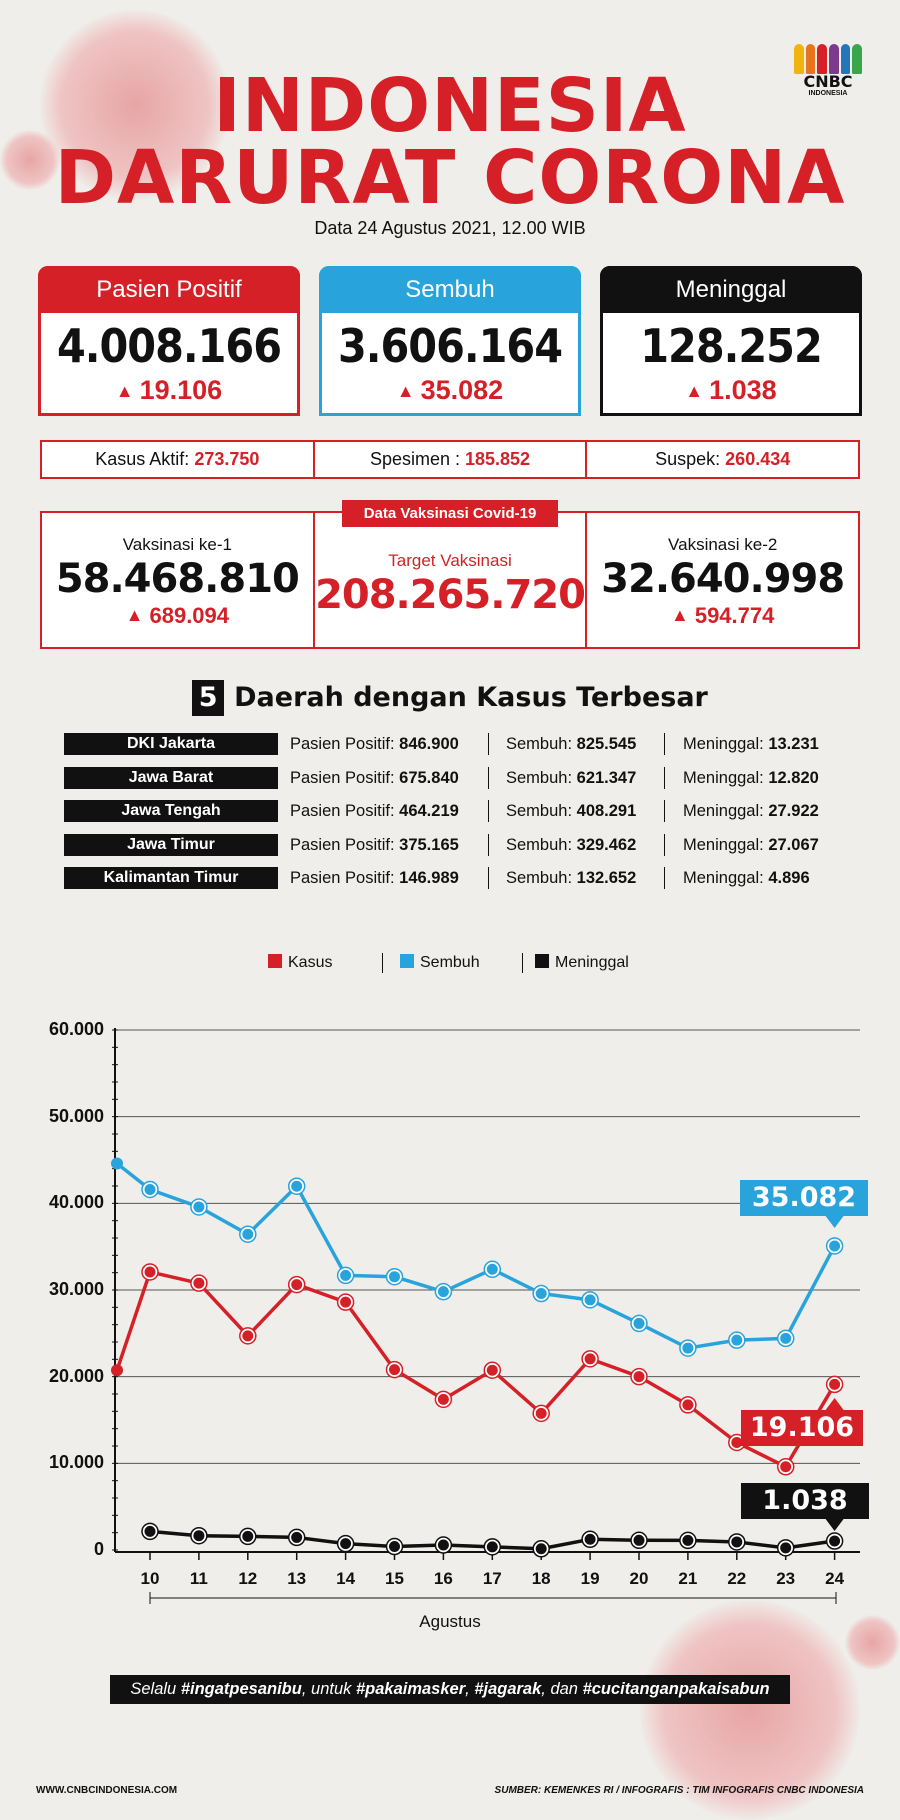  Describe the element at coordinates (606, 777) in the screenshot. I see `sembuh-value: 621.347` at that location.